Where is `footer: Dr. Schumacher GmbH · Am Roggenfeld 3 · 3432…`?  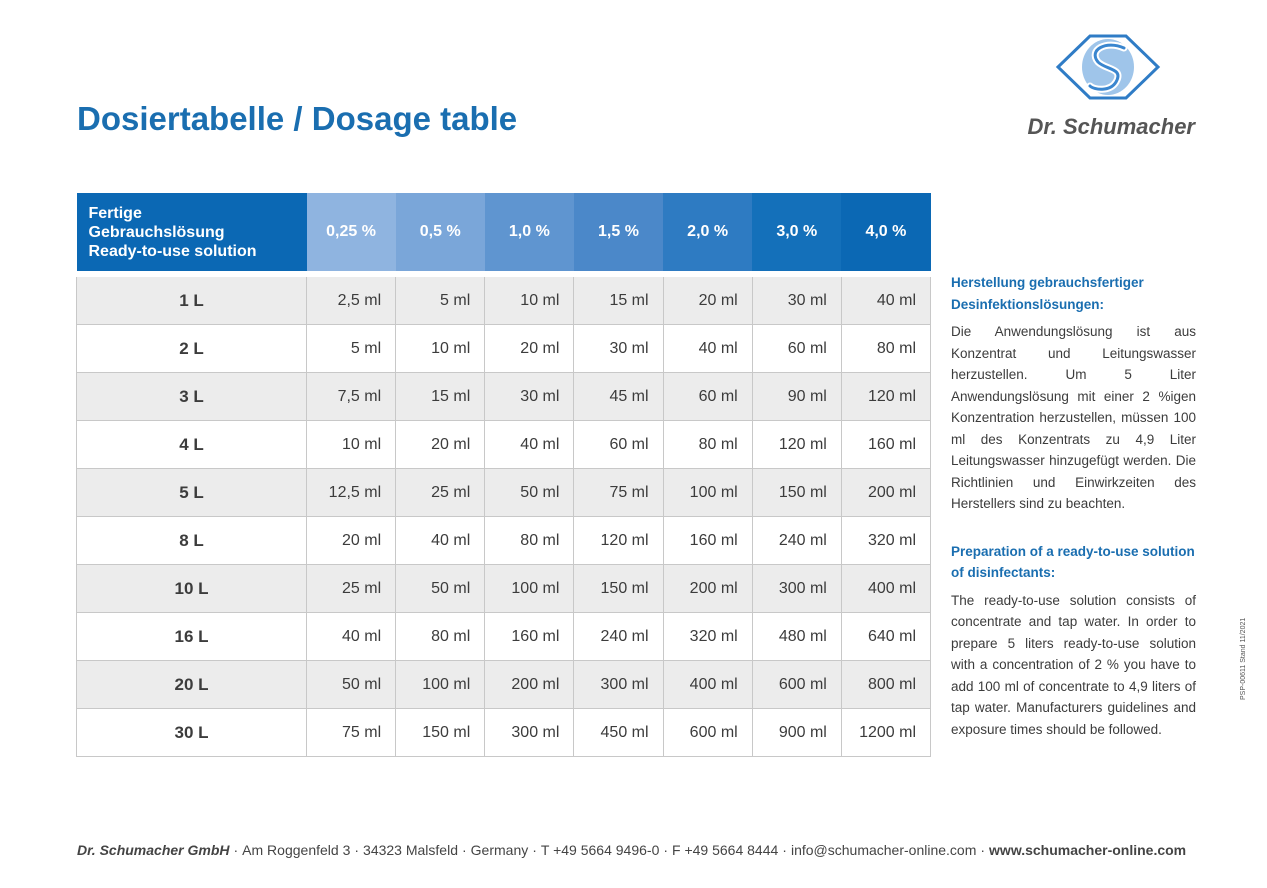
footer: Dr. Schumacher GmbH · Am Roggenfeld 3 · 3432… is located at coordinates (632, 850).